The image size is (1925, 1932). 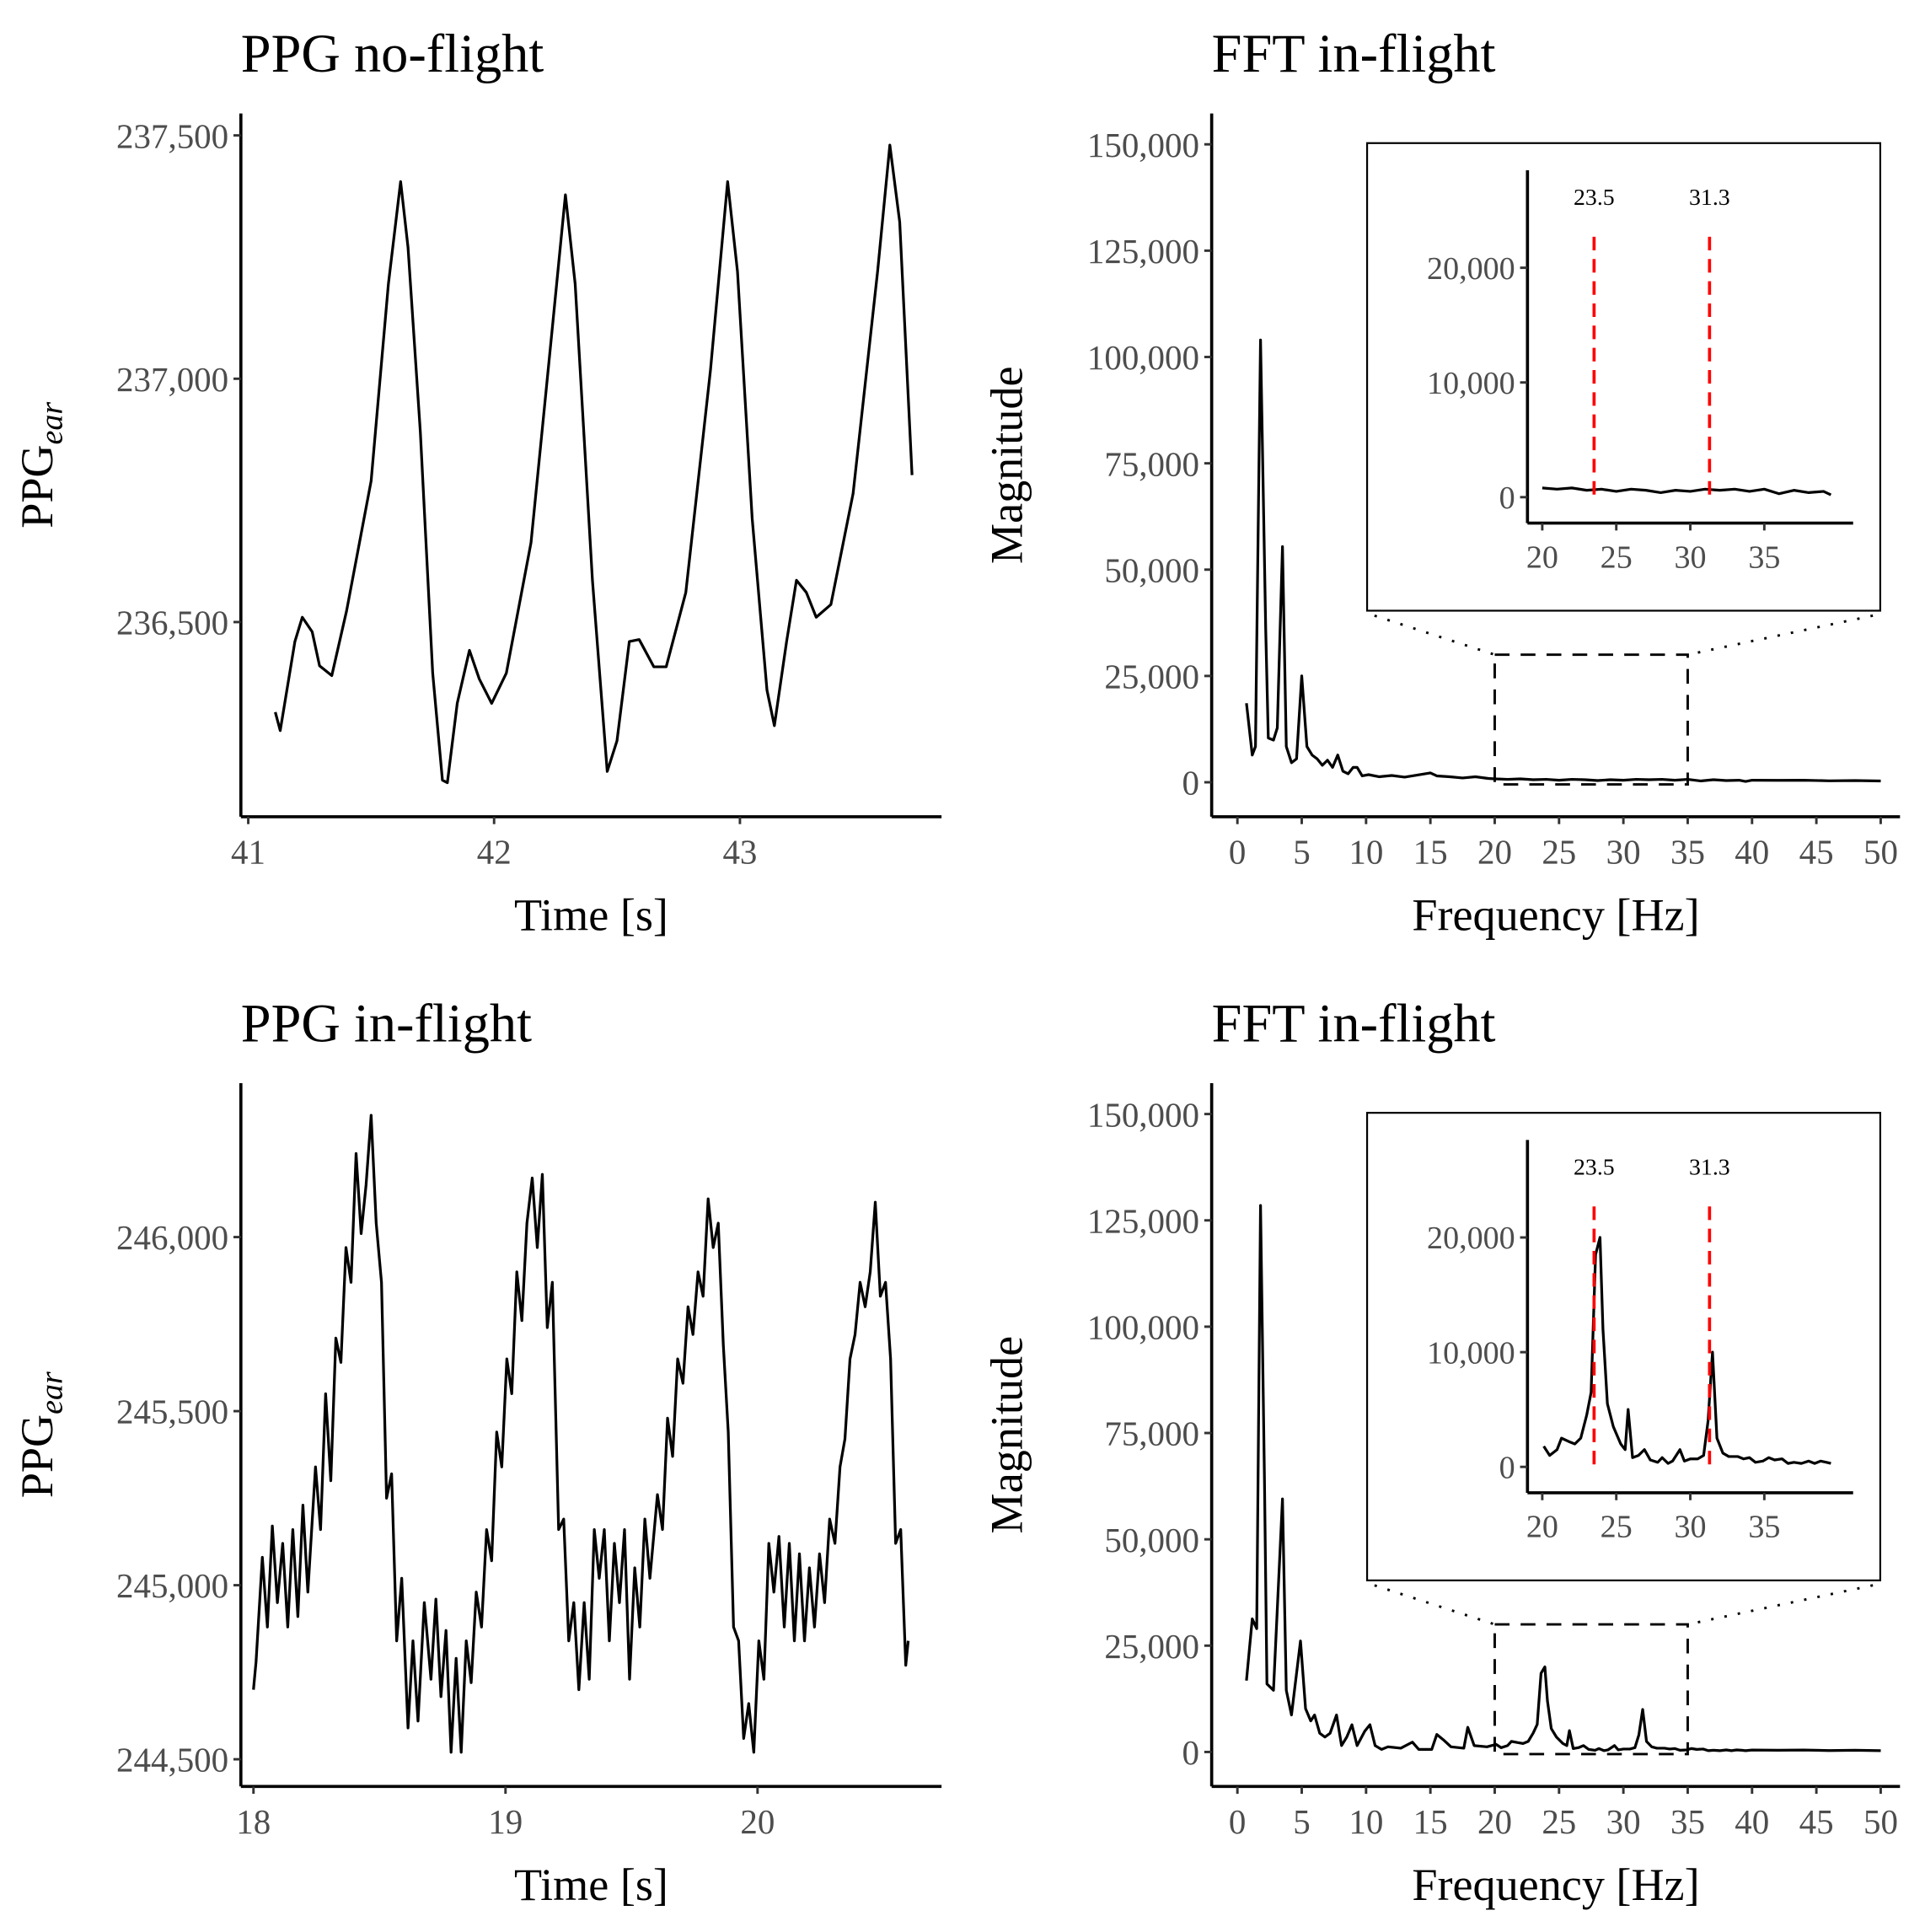 What do you see at coordinates (253, 1821) in the screenshot?
I see `x-tick-label: 18` at bounding box center [253, 1821].